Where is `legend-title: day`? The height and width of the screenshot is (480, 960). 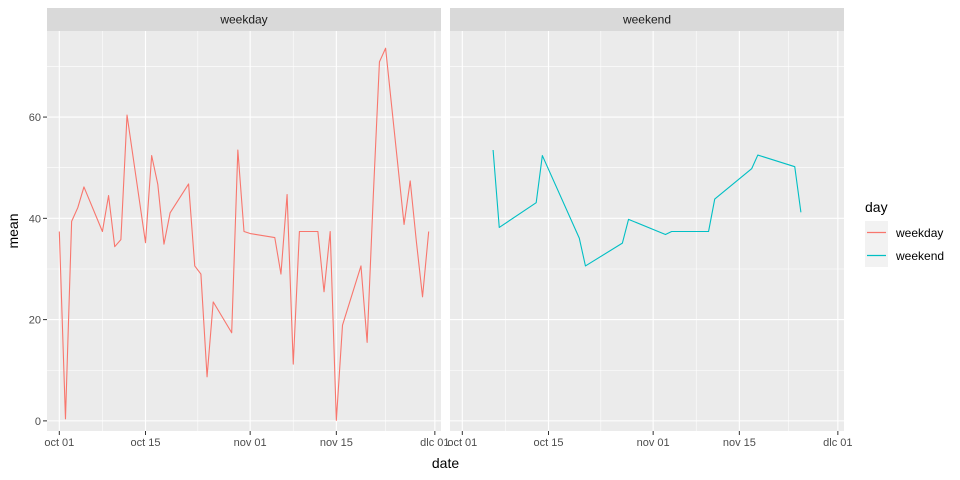
legend-title: day is located at coordinates (876, 207).